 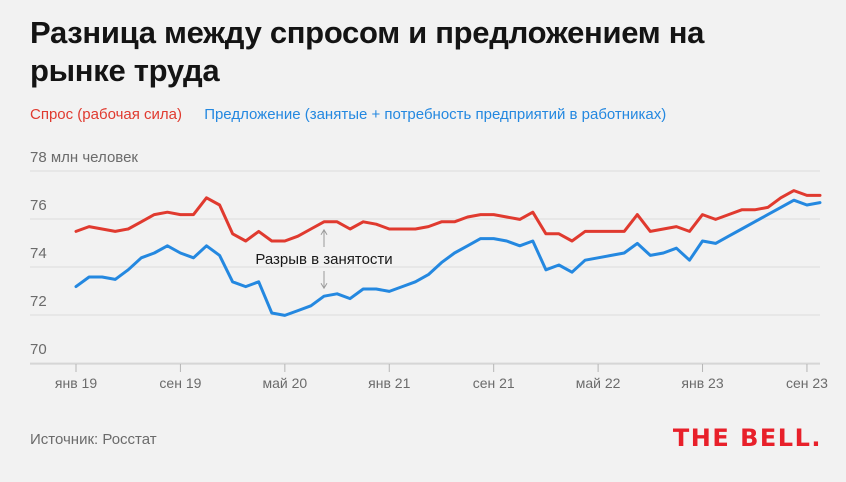 What do you see at coordinates (38, 253) in the screenshot?
I see `y-tick-label: 74` at bounding box center [38, 253].